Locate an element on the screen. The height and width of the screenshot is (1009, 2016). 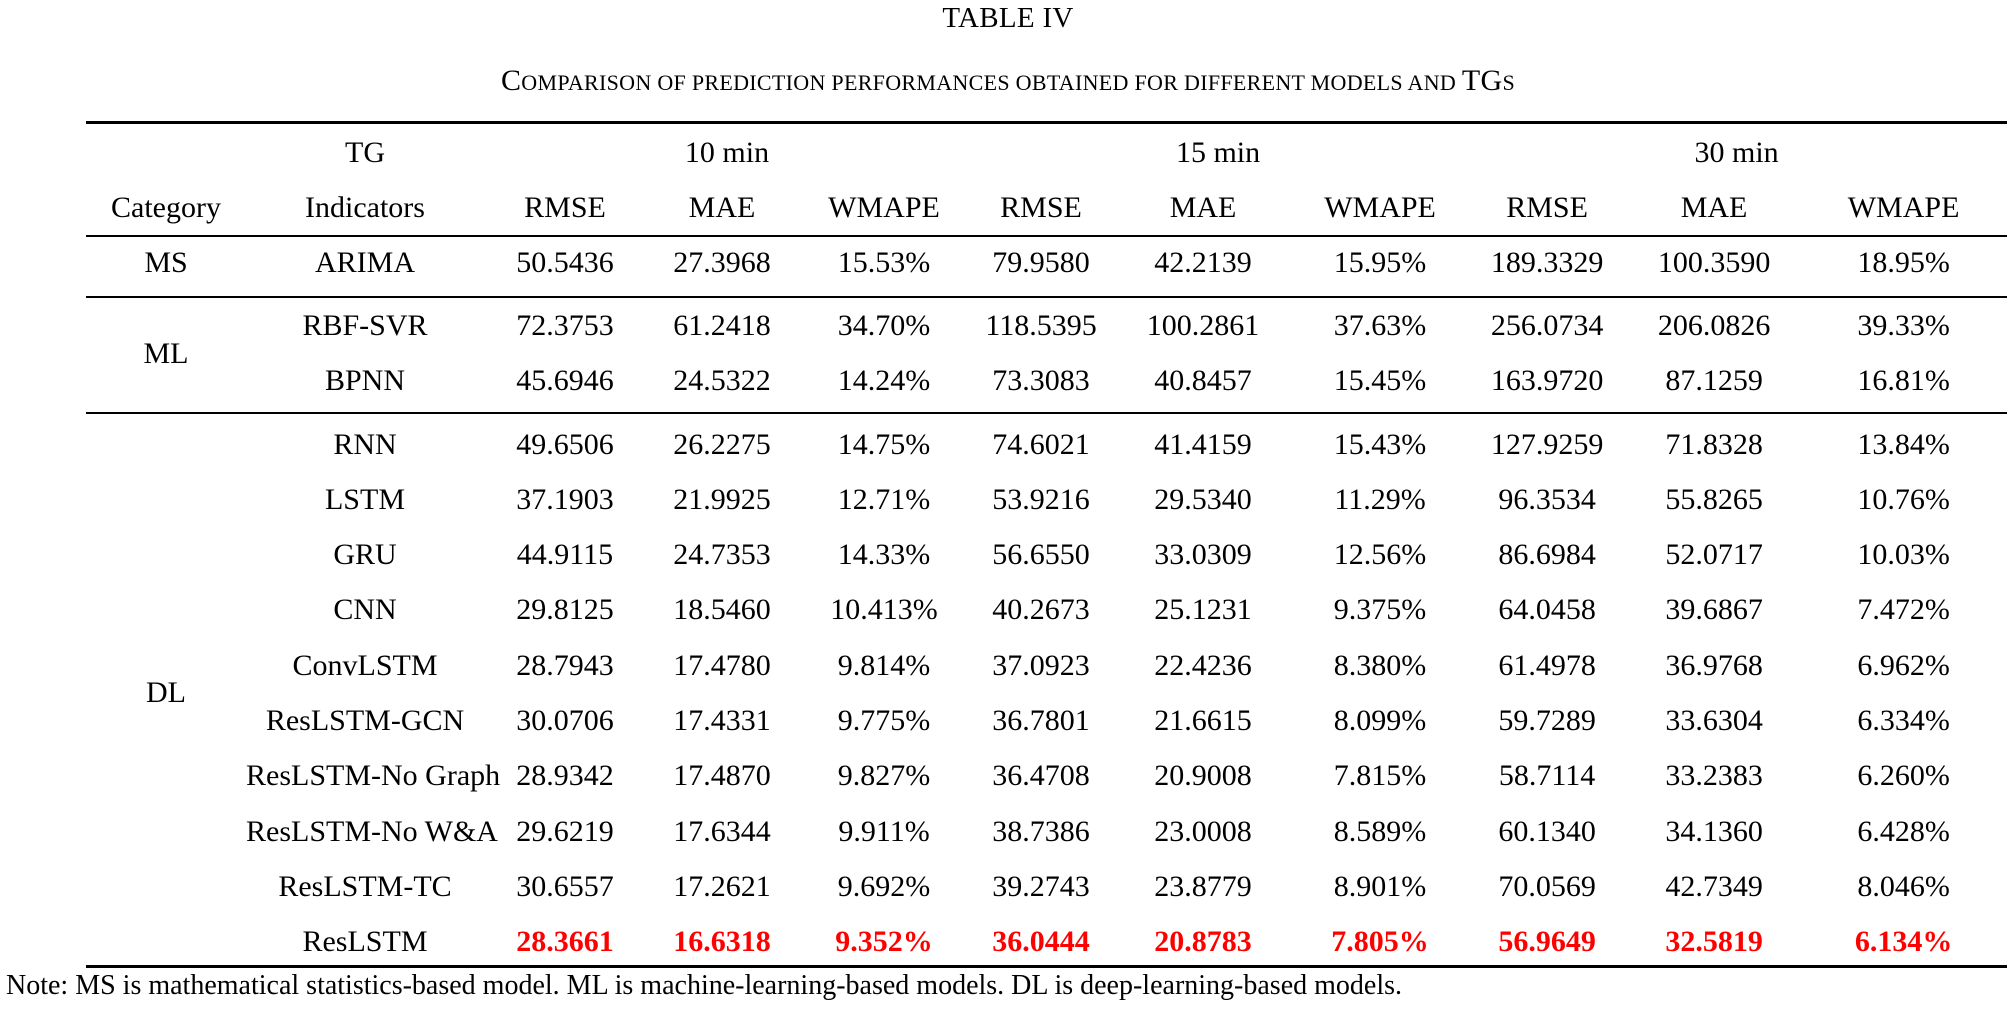
header-group-10min: 10 min is located at coordinates (727, 152).